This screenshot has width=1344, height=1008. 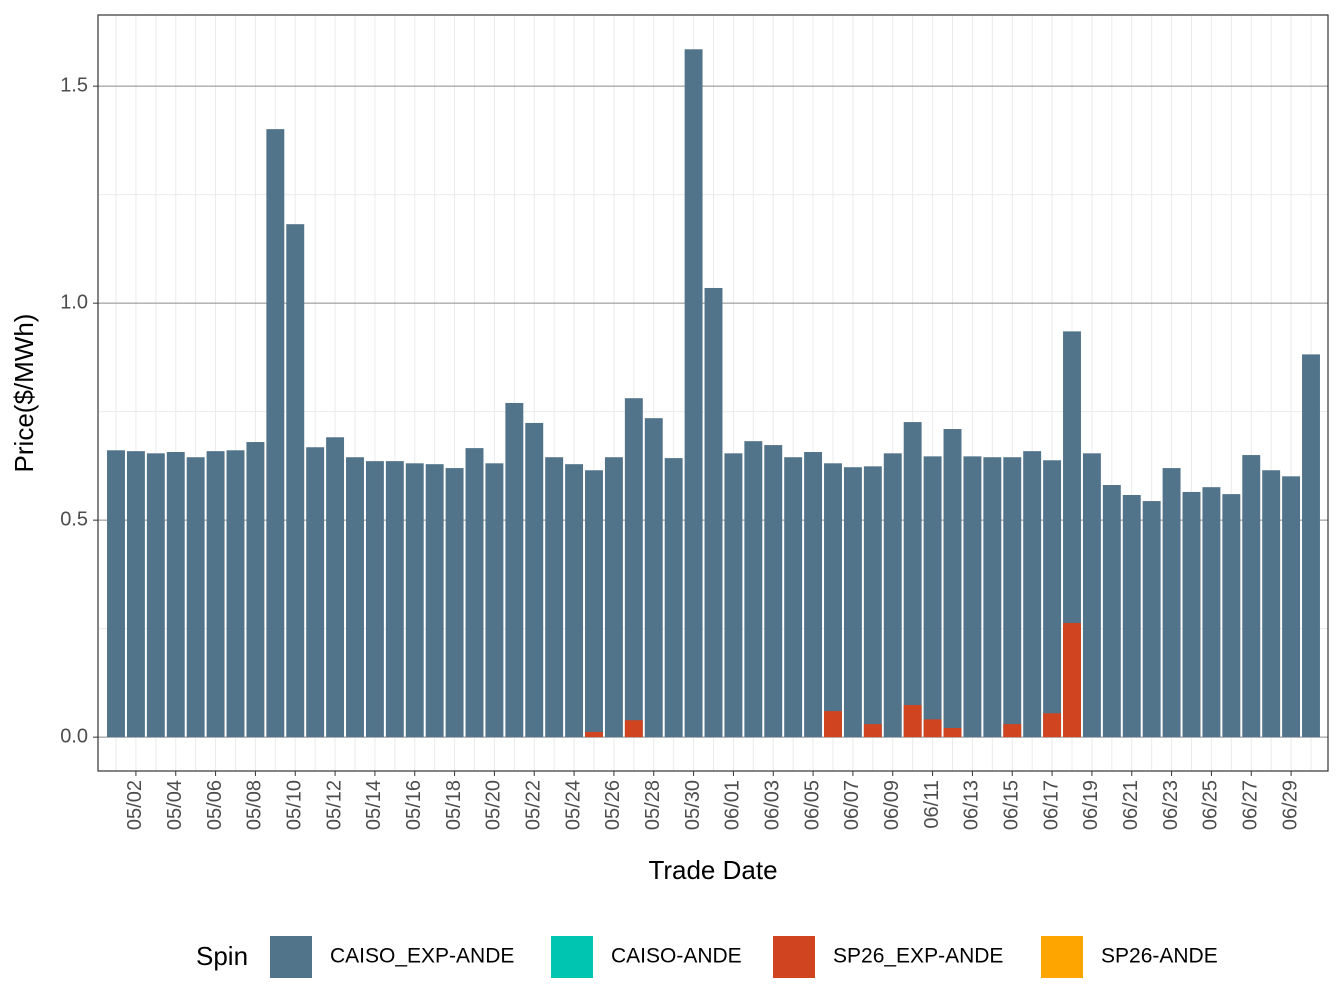 I want to click on x-tick-label: 05/10, so click(x=295, y=805).